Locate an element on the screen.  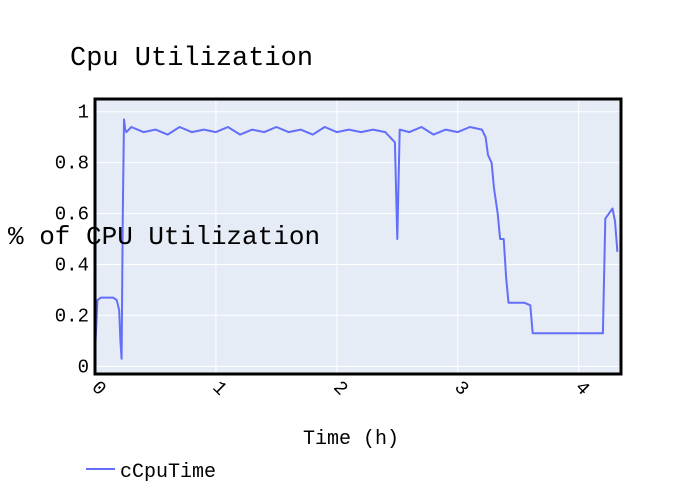
y-tick-label: 0 is located at coordinates (83, 367).